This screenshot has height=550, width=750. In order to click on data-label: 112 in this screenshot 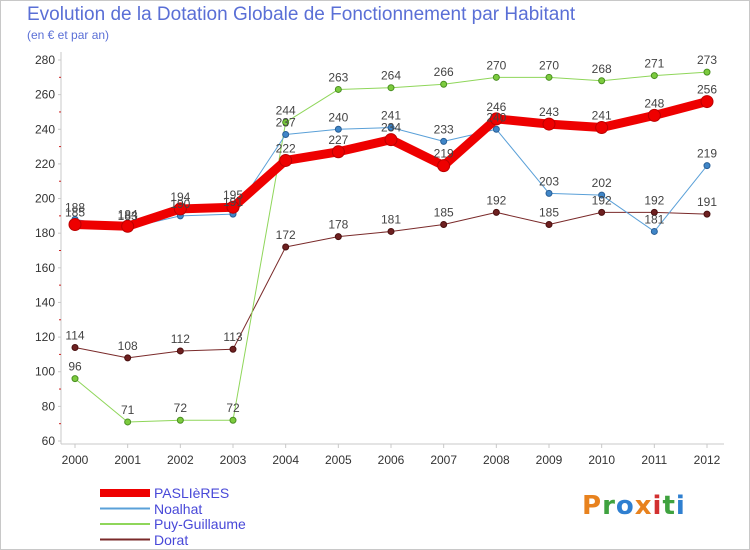, I will do `click(180, 339)`.